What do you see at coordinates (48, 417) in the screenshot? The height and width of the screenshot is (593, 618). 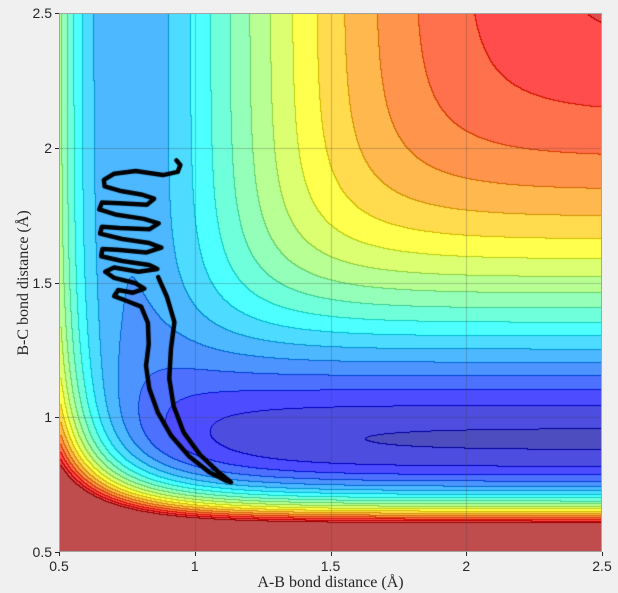 I see `y-tick-label: 1` at bounding box center [48, 417].